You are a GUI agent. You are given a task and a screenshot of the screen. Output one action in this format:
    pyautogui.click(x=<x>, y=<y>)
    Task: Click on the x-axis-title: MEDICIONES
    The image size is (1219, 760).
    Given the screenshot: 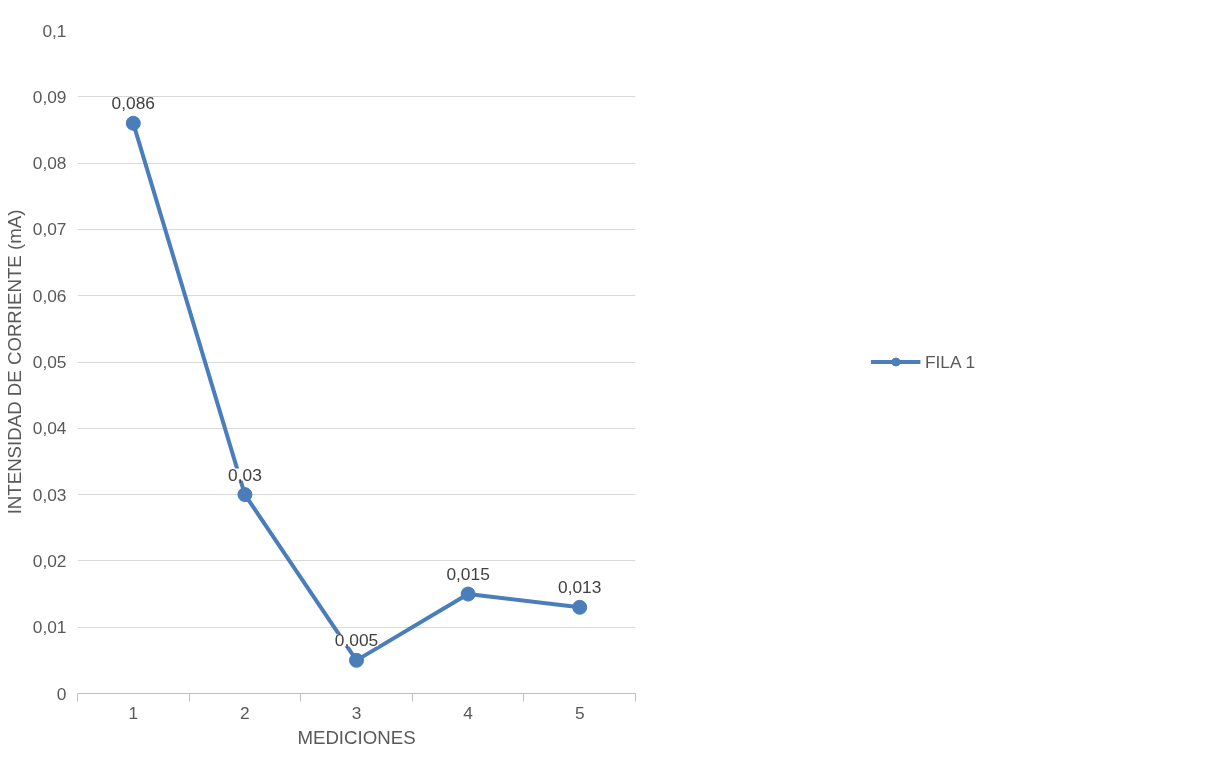 What is the action you would take?
    pyautogui.click(x=356, y=737)
    